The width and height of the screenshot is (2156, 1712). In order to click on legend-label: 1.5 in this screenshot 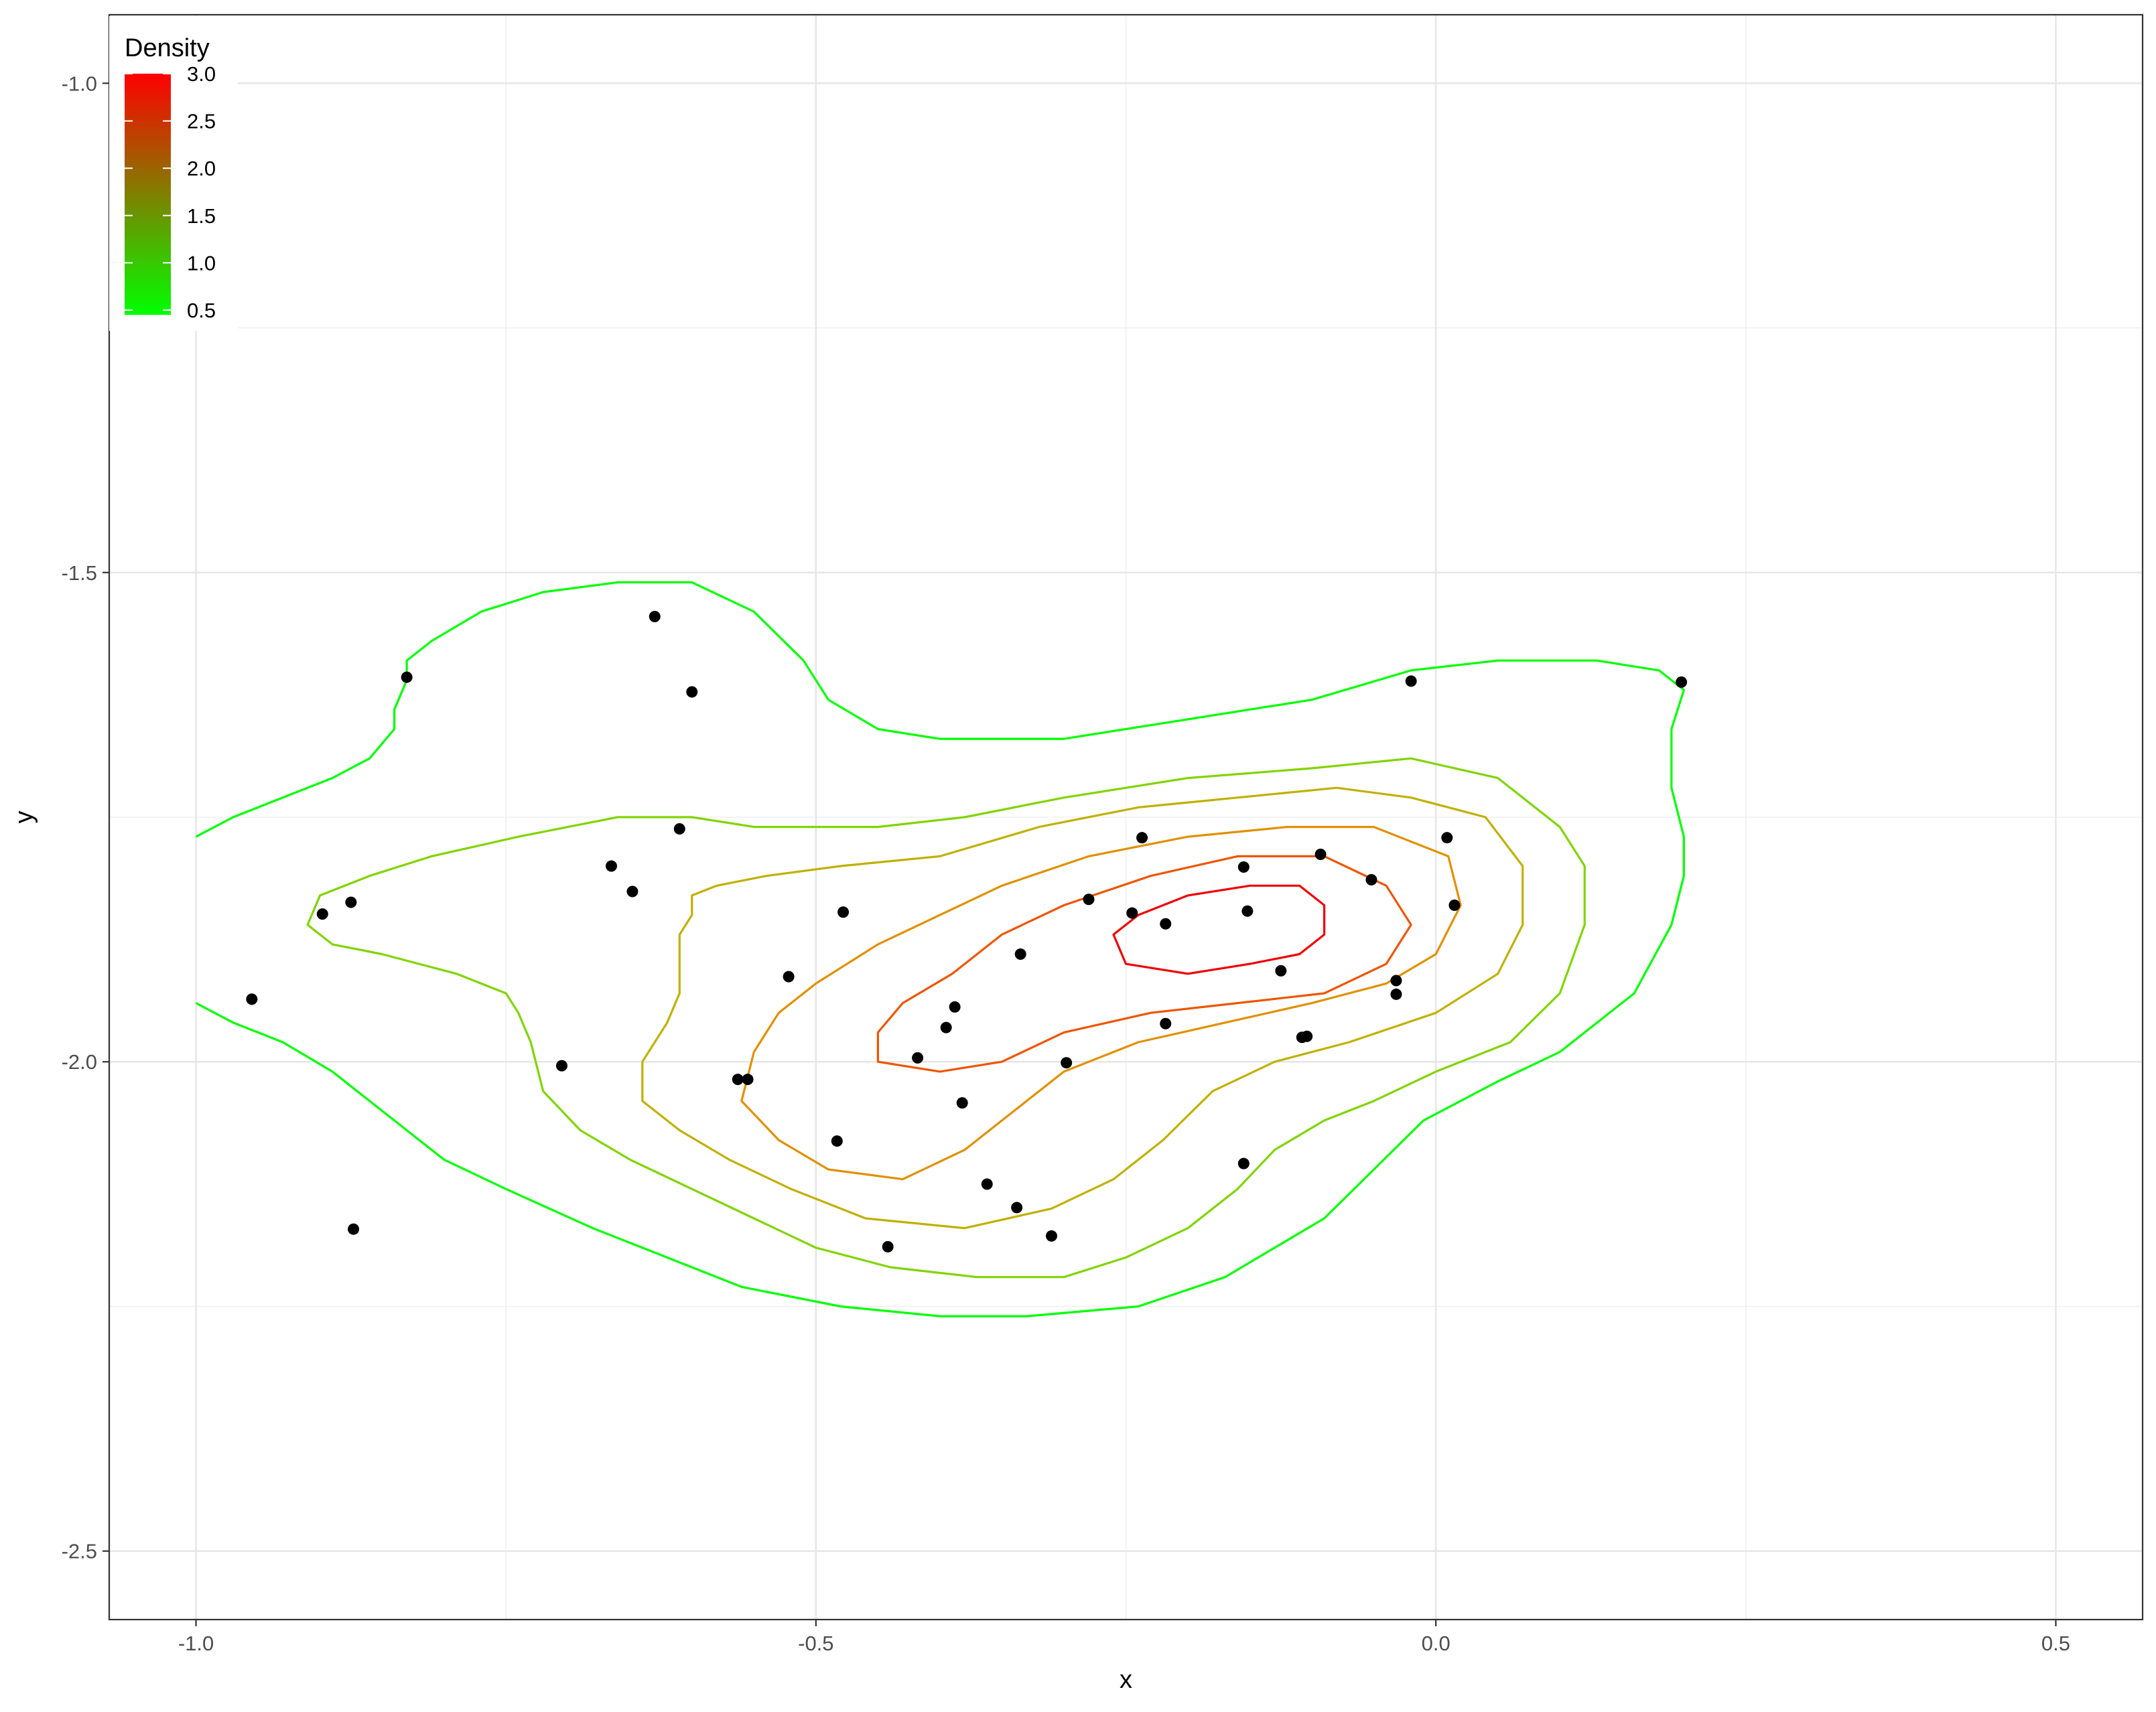, I will do `click(202, 216)`.